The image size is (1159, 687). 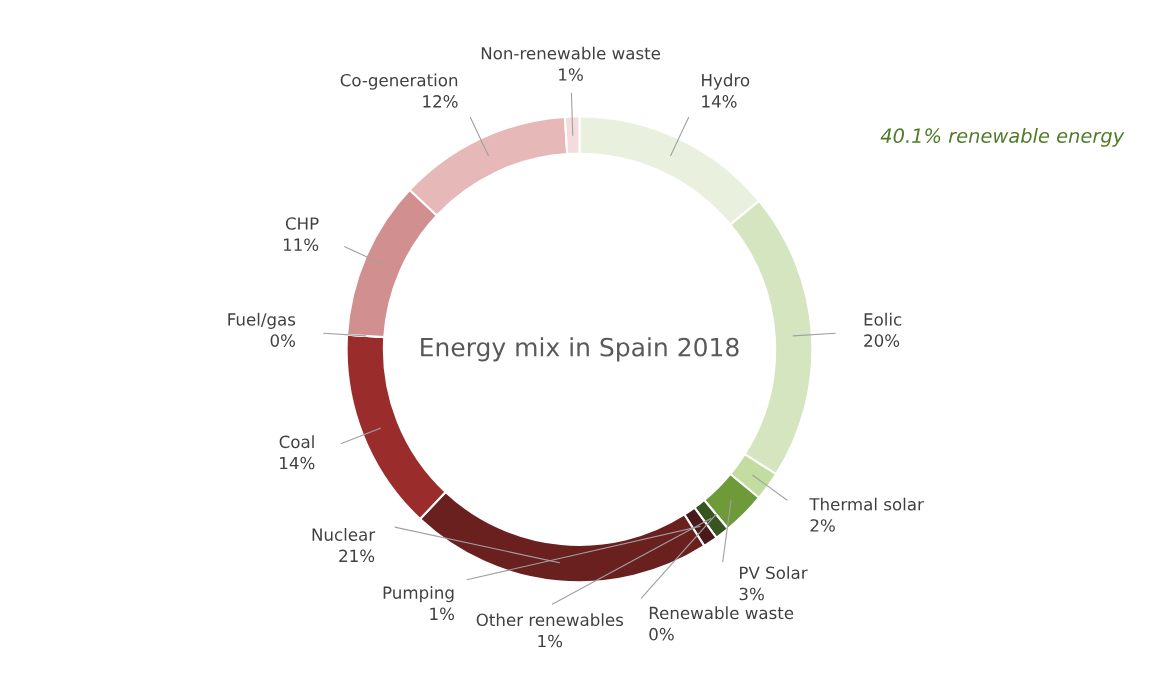 What do you see at coordinates (302, 223) in the screenshot?
I see `slice-label: CHP` at bounding box center [302, 223].